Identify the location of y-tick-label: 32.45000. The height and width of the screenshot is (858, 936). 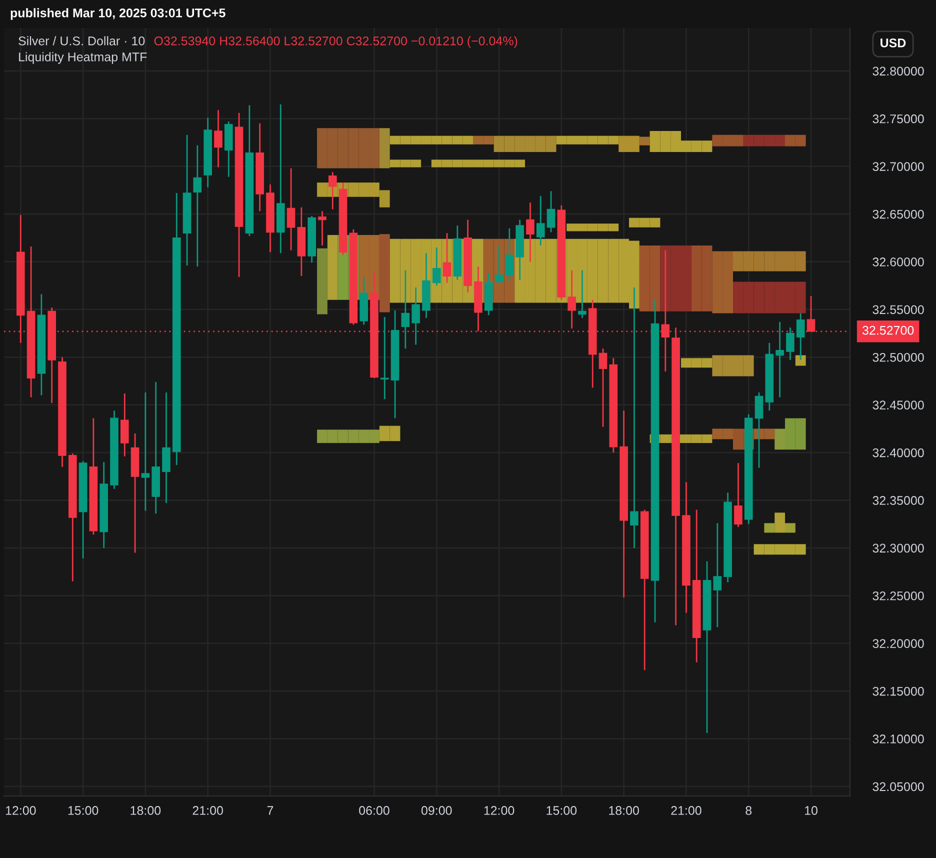
(898, 405).